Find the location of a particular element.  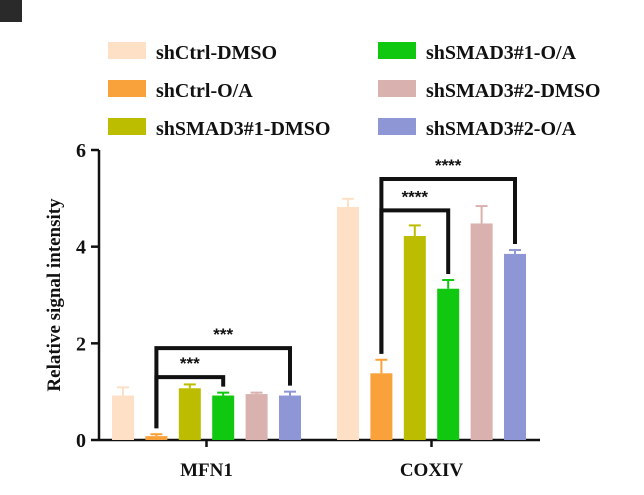

panel-marker is located at coordinates (11, 11).